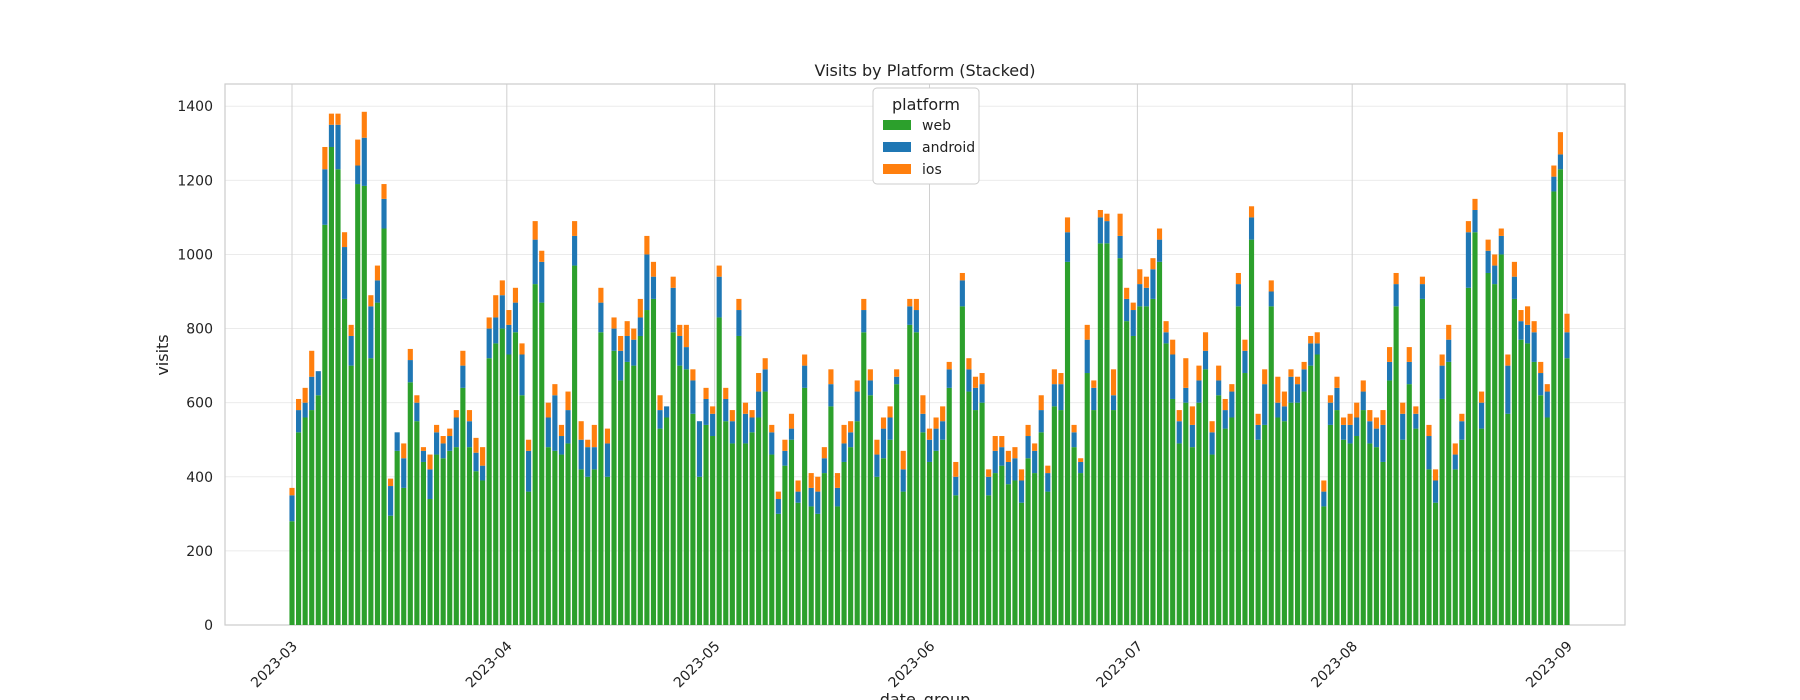 Image resolution: width=1800 pixels, height=700 pixels. I want to click on y-tick-label: 400, so click(199, 478).